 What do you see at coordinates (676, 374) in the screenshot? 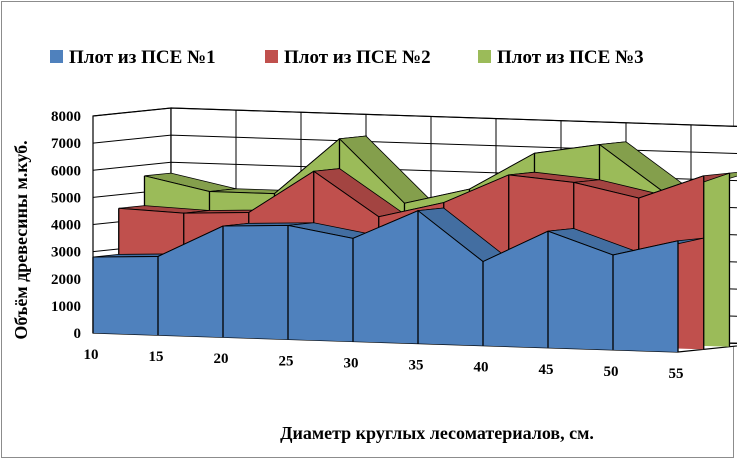
I see `x-tick-label: 55` at bounding box center [676, 374].